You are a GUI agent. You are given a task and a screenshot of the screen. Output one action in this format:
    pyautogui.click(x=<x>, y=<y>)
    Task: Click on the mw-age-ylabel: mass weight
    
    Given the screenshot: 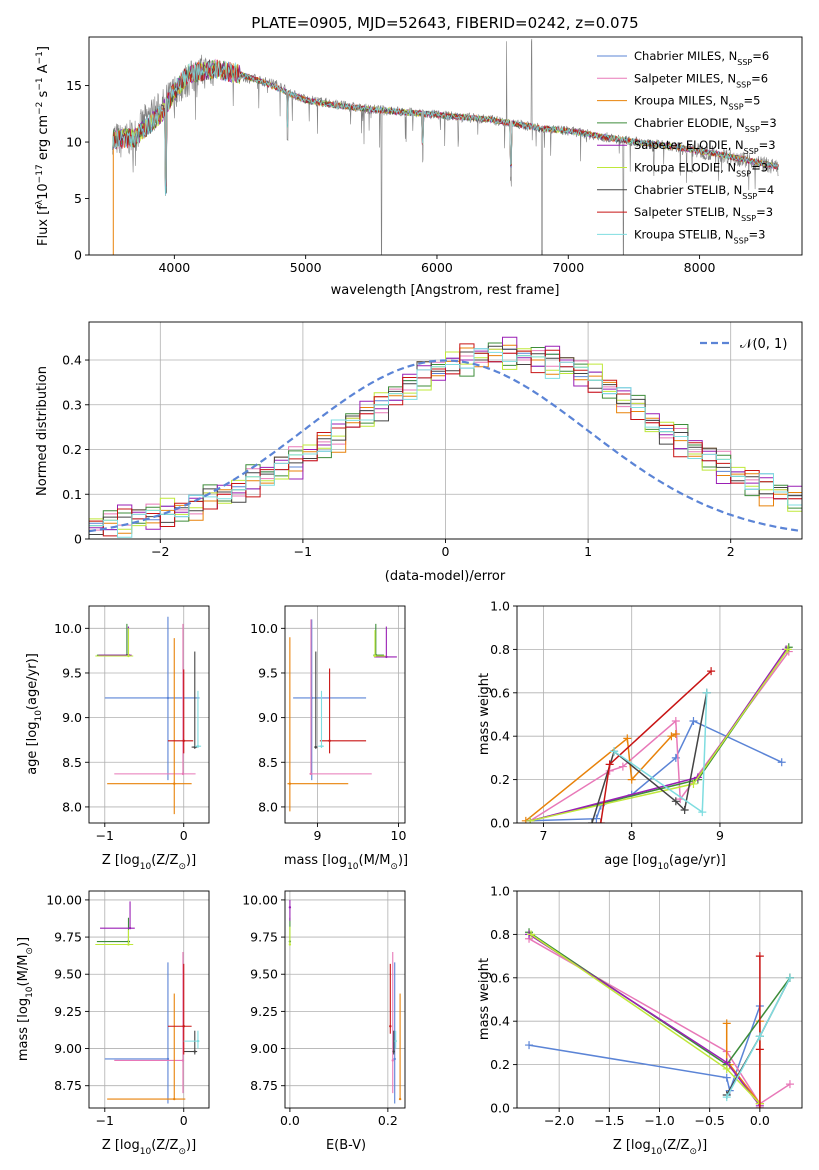 What is the action you would take?
    pyautogui.click(x=484, y=714)
    